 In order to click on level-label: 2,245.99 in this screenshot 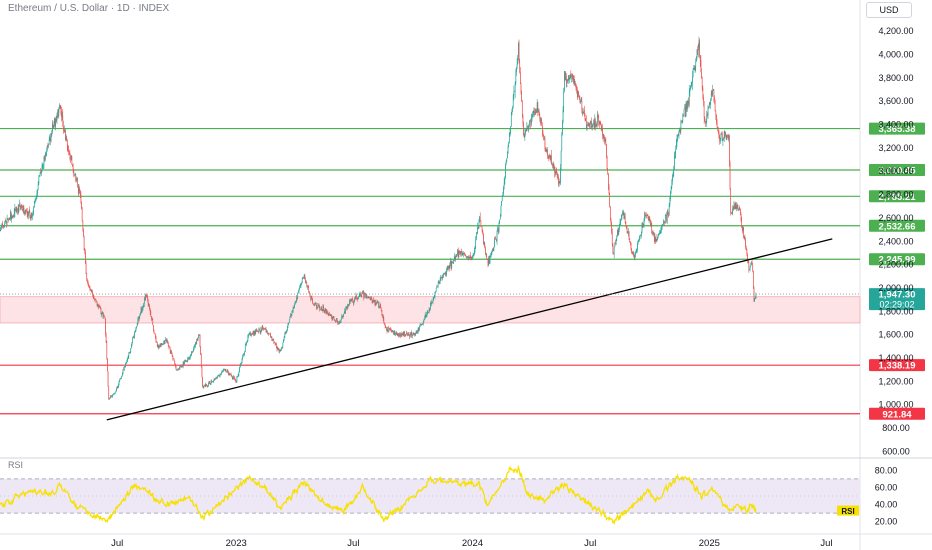, I will do `click(897, 260)`.